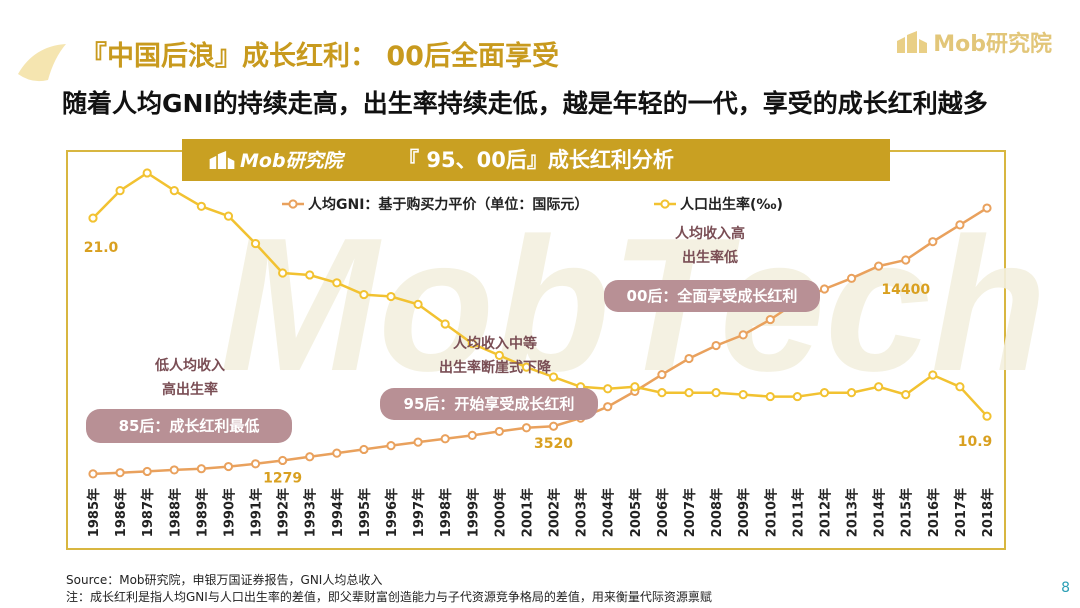  Describe the element at coordinates (291, 161) in the screenshot. I see `banner-brand-name: Mob研究院` at that location.